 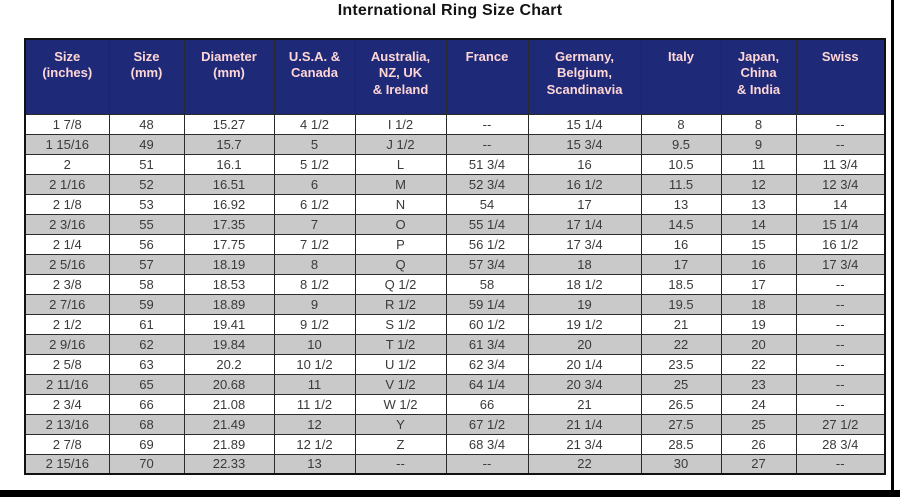 I want to click on table-cell: 63, so click(x=146, y=364).